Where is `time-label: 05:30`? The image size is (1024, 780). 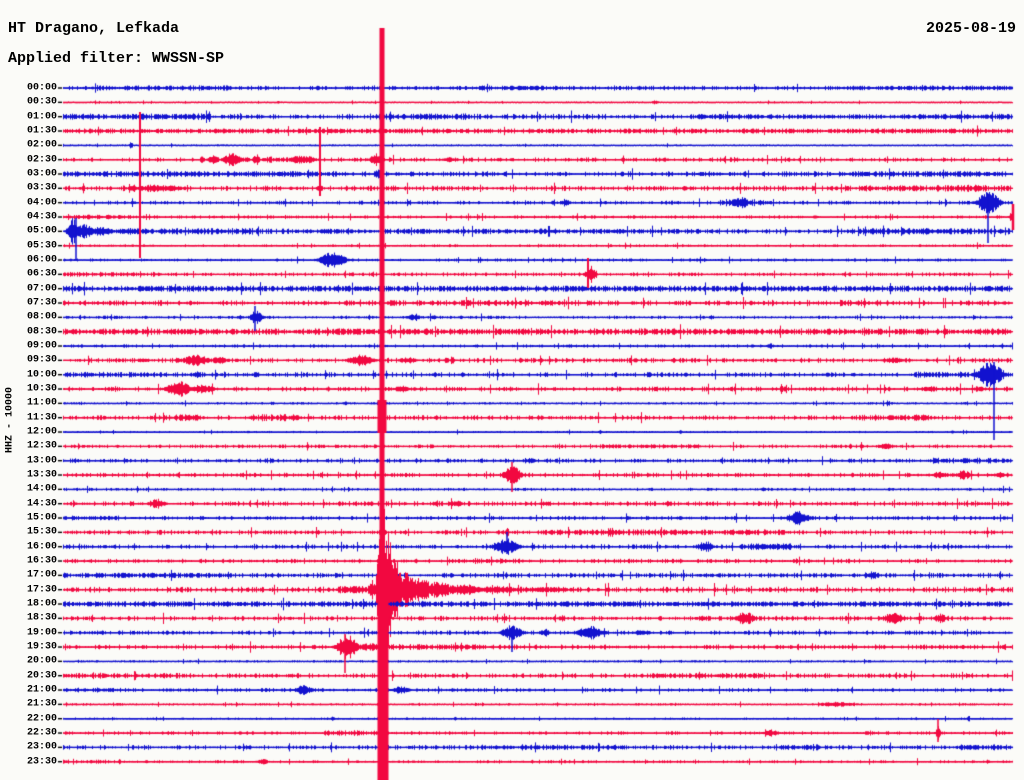 time-label: 05:30 is located at coordinates (41, 246).